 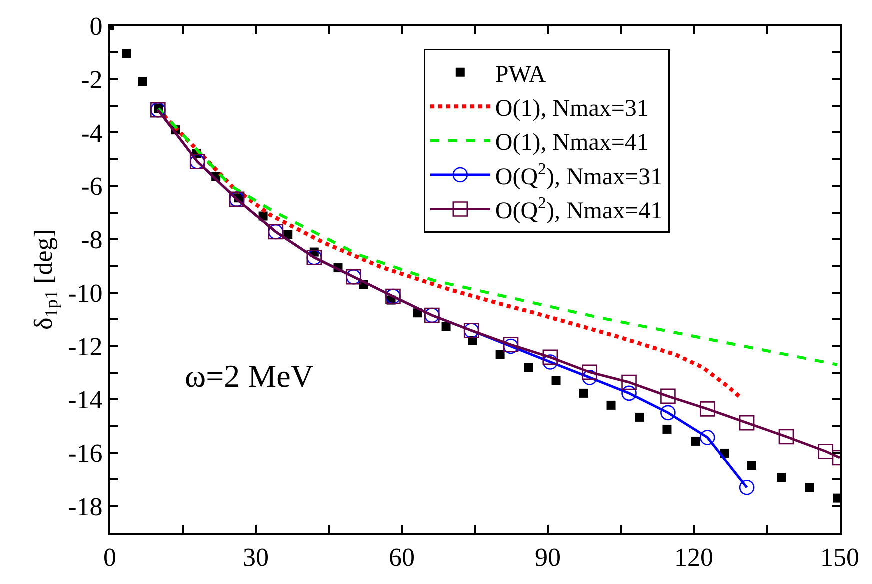 What do you see at coordinates (85, 453) in the screenshot?
I see `y-tick-label: -16` at bounding box center [85, 453].